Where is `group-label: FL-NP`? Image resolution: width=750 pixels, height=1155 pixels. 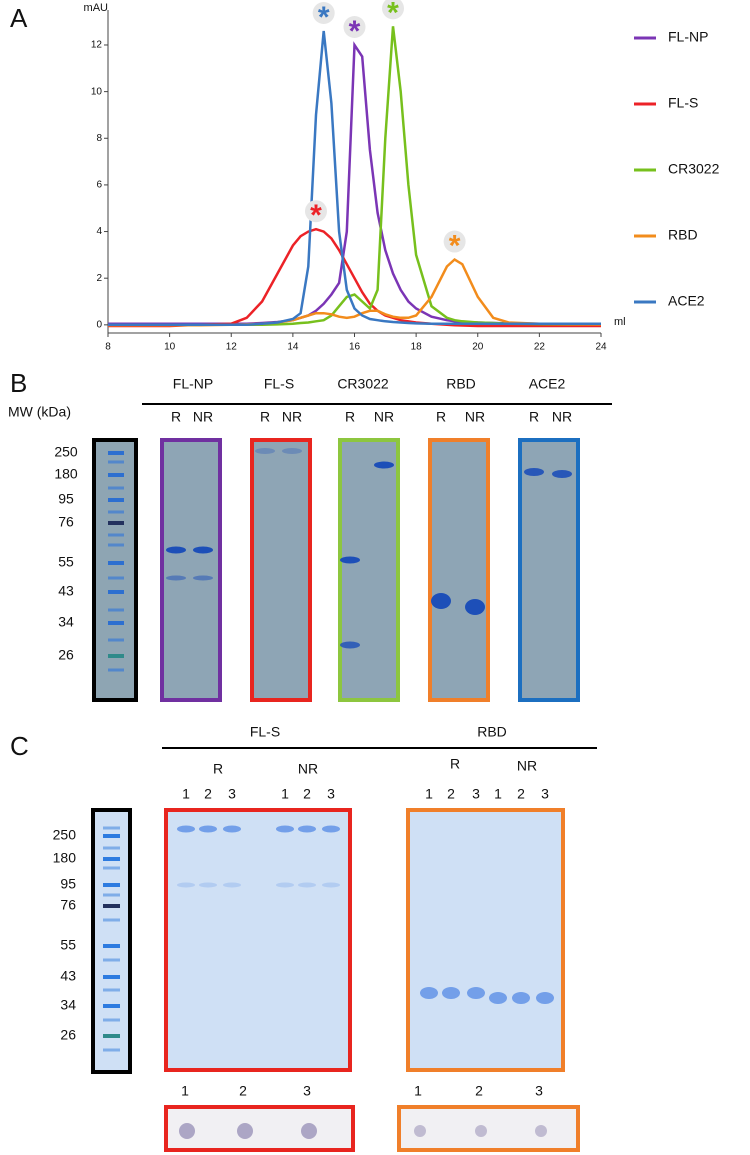
group-label: FL-NP is located at coordinates (193, 384).